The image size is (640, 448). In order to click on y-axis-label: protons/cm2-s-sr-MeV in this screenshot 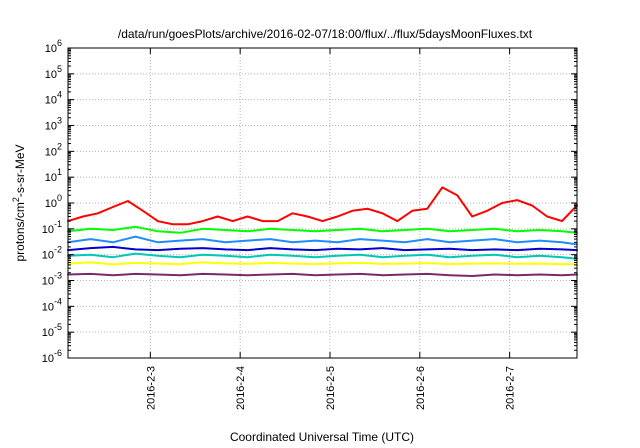, I will do `click(19, 202)`.